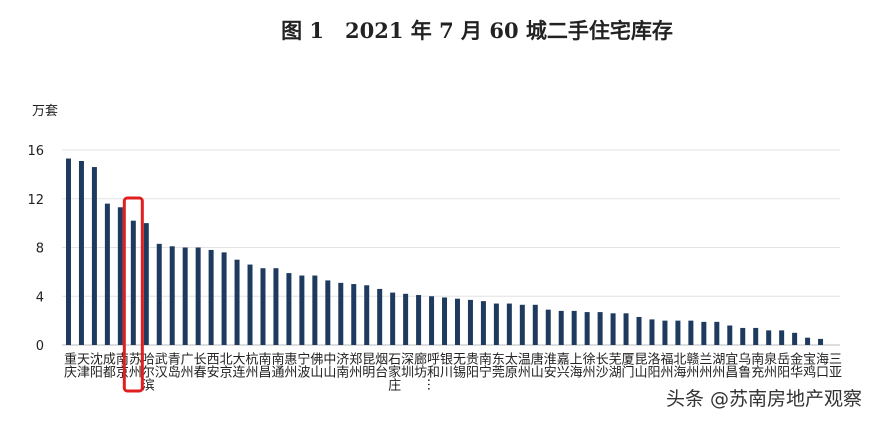 The width and height of the screenshot is (877, 423). What do you see at coordinates (160, 365) in the screenshot?
I see `x-tick-label: 武汉` at bounding box center [160, 365].